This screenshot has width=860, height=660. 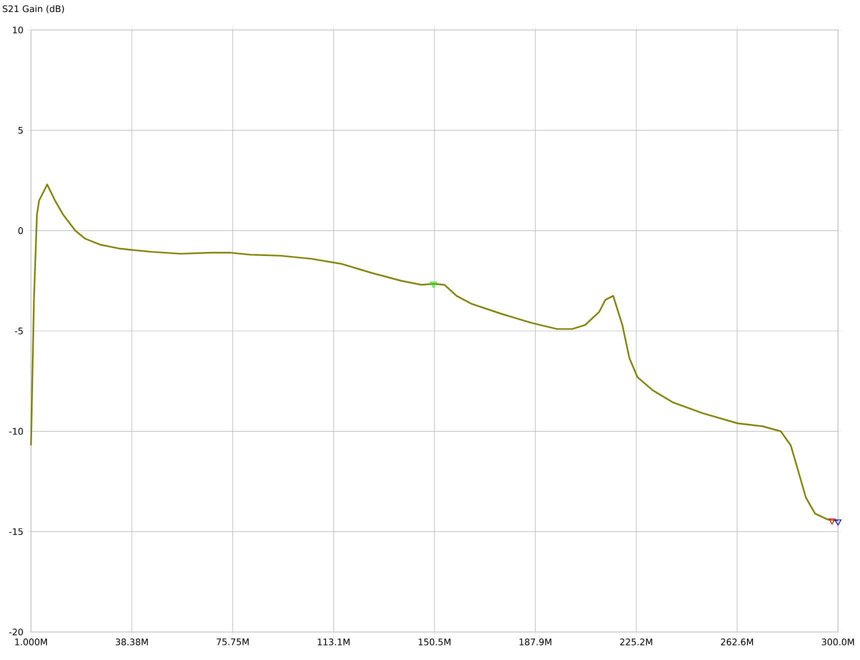 I want to click on x-tick-label: 75.75M, so click(x=232, y=642).